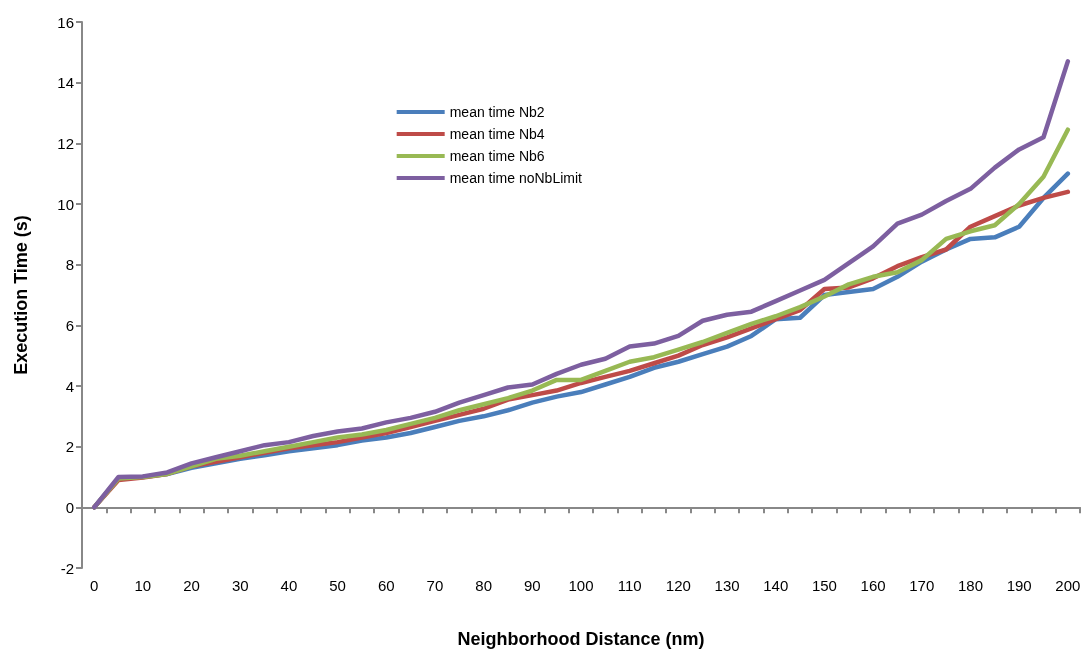  I want to click on x-tick-label: 190, so click(1019, 585).